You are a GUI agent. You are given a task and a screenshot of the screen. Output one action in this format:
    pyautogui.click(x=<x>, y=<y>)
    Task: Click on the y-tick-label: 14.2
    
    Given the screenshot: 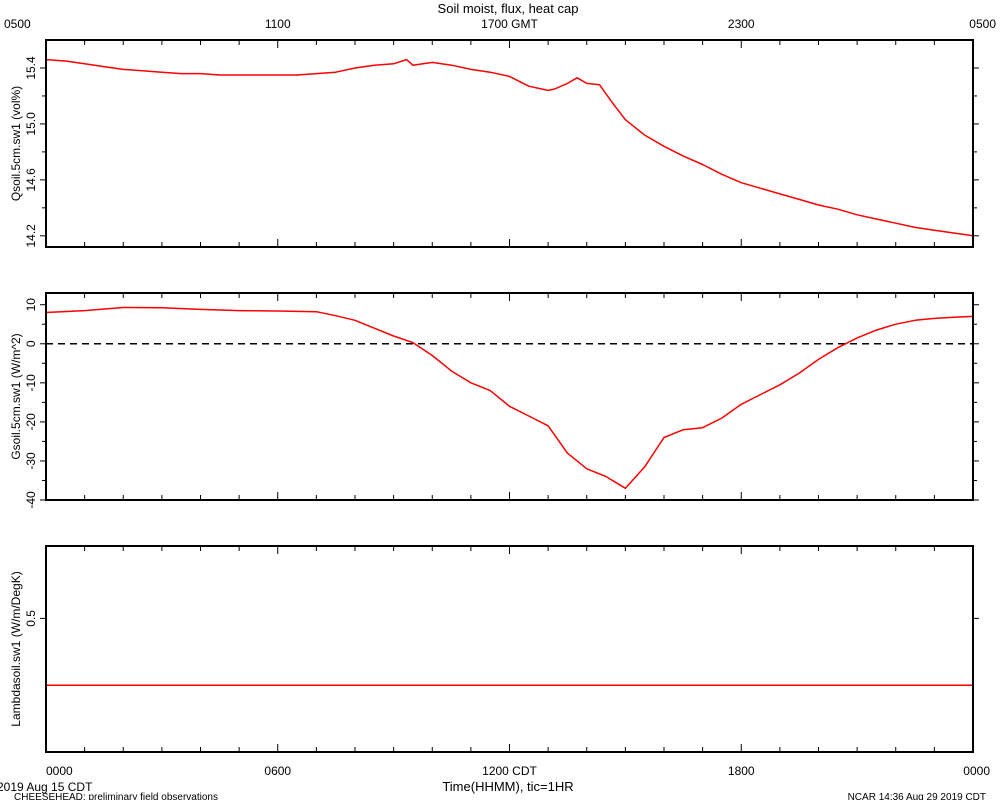 What is the action you would take?
    pyautogui.click(x=31, y=236)
    